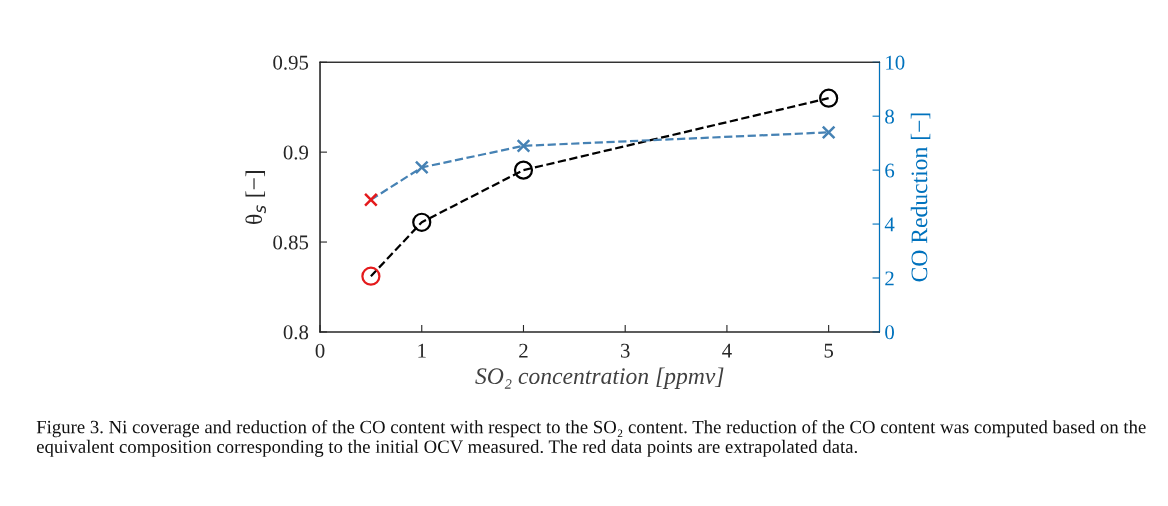 This screenshot has width=1168, height=506. Describe the element at coordinates (890, 170) in the screenshot. I see `y2-tick-label: 6` at that location.